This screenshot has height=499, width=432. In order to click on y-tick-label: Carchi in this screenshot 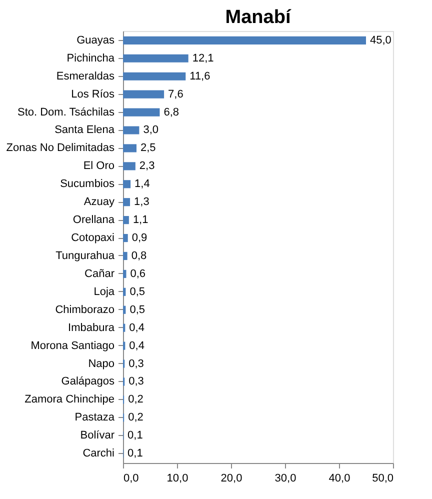, I will do `click(98, 454)`.